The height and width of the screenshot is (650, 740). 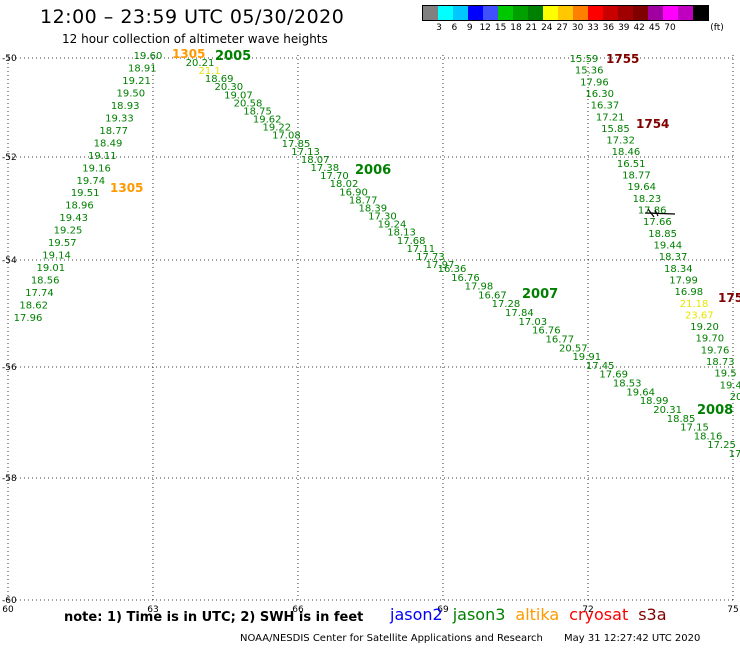 I want to click on wave-height-reading: 17.11, so click(x=420, y=249).